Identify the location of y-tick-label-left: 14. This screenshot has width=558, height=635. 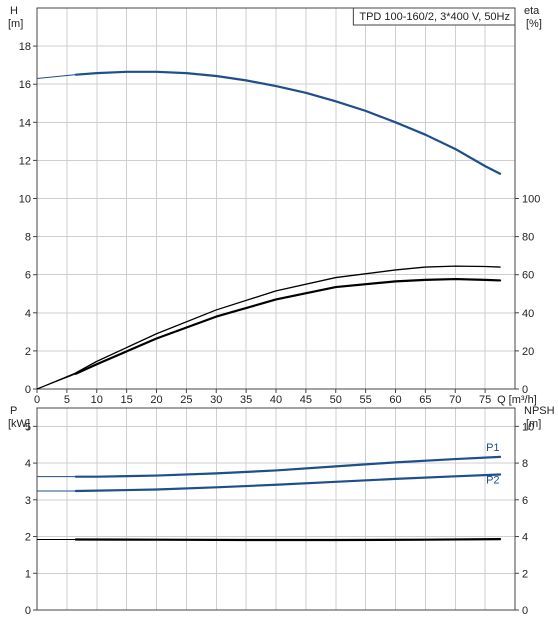
(25, 123).